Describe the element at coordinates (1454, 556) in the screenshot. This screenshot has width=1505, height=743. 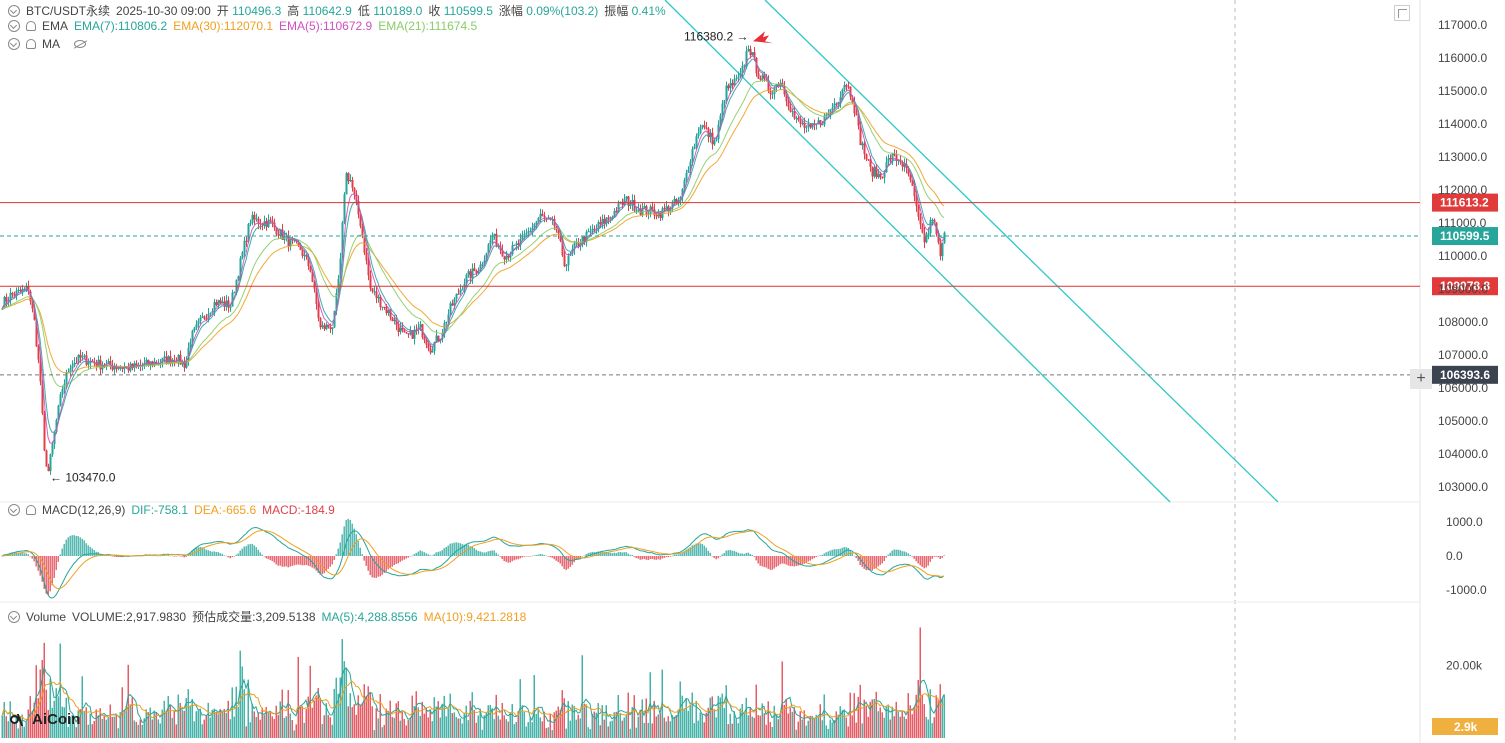
I see `macd-tick-label: 0.0` at that location.